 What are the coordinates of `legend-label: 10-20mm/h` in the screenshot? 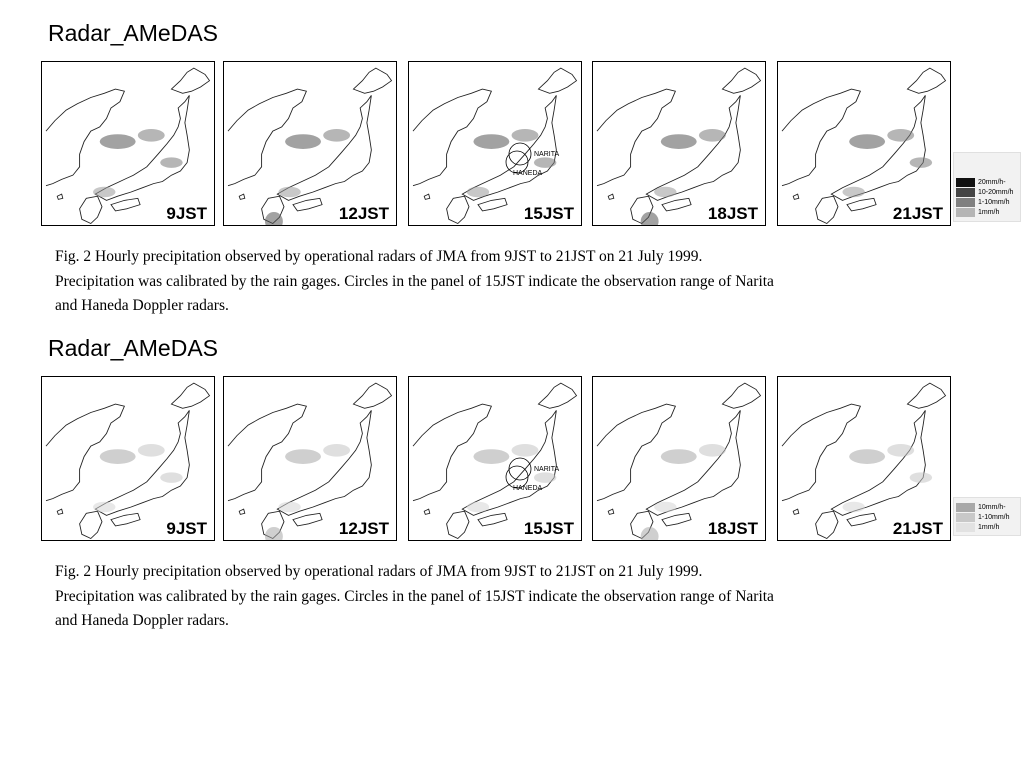 It's located at (996, 192).